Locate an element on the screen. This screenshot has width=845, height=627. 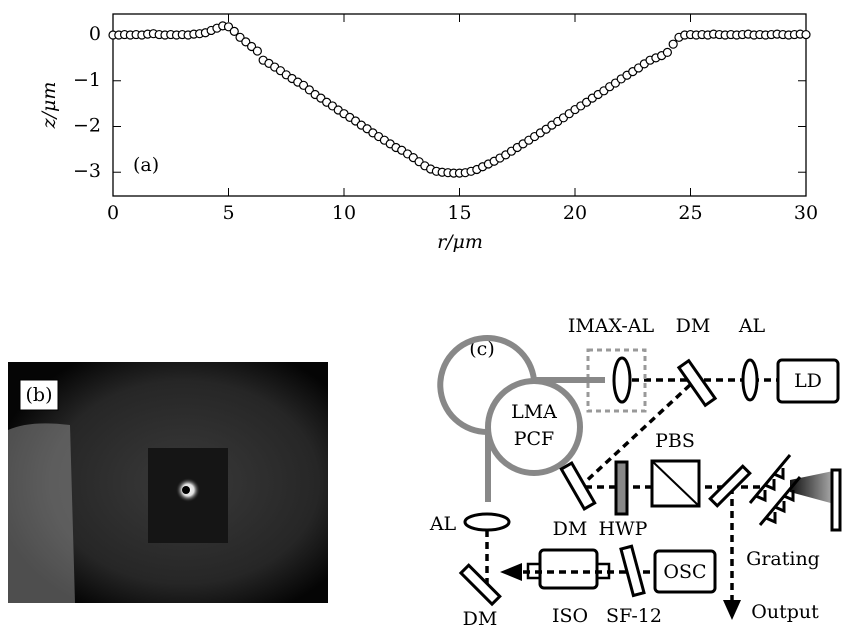
x-axis-label: r/μm is located at coordinates (460, 242).